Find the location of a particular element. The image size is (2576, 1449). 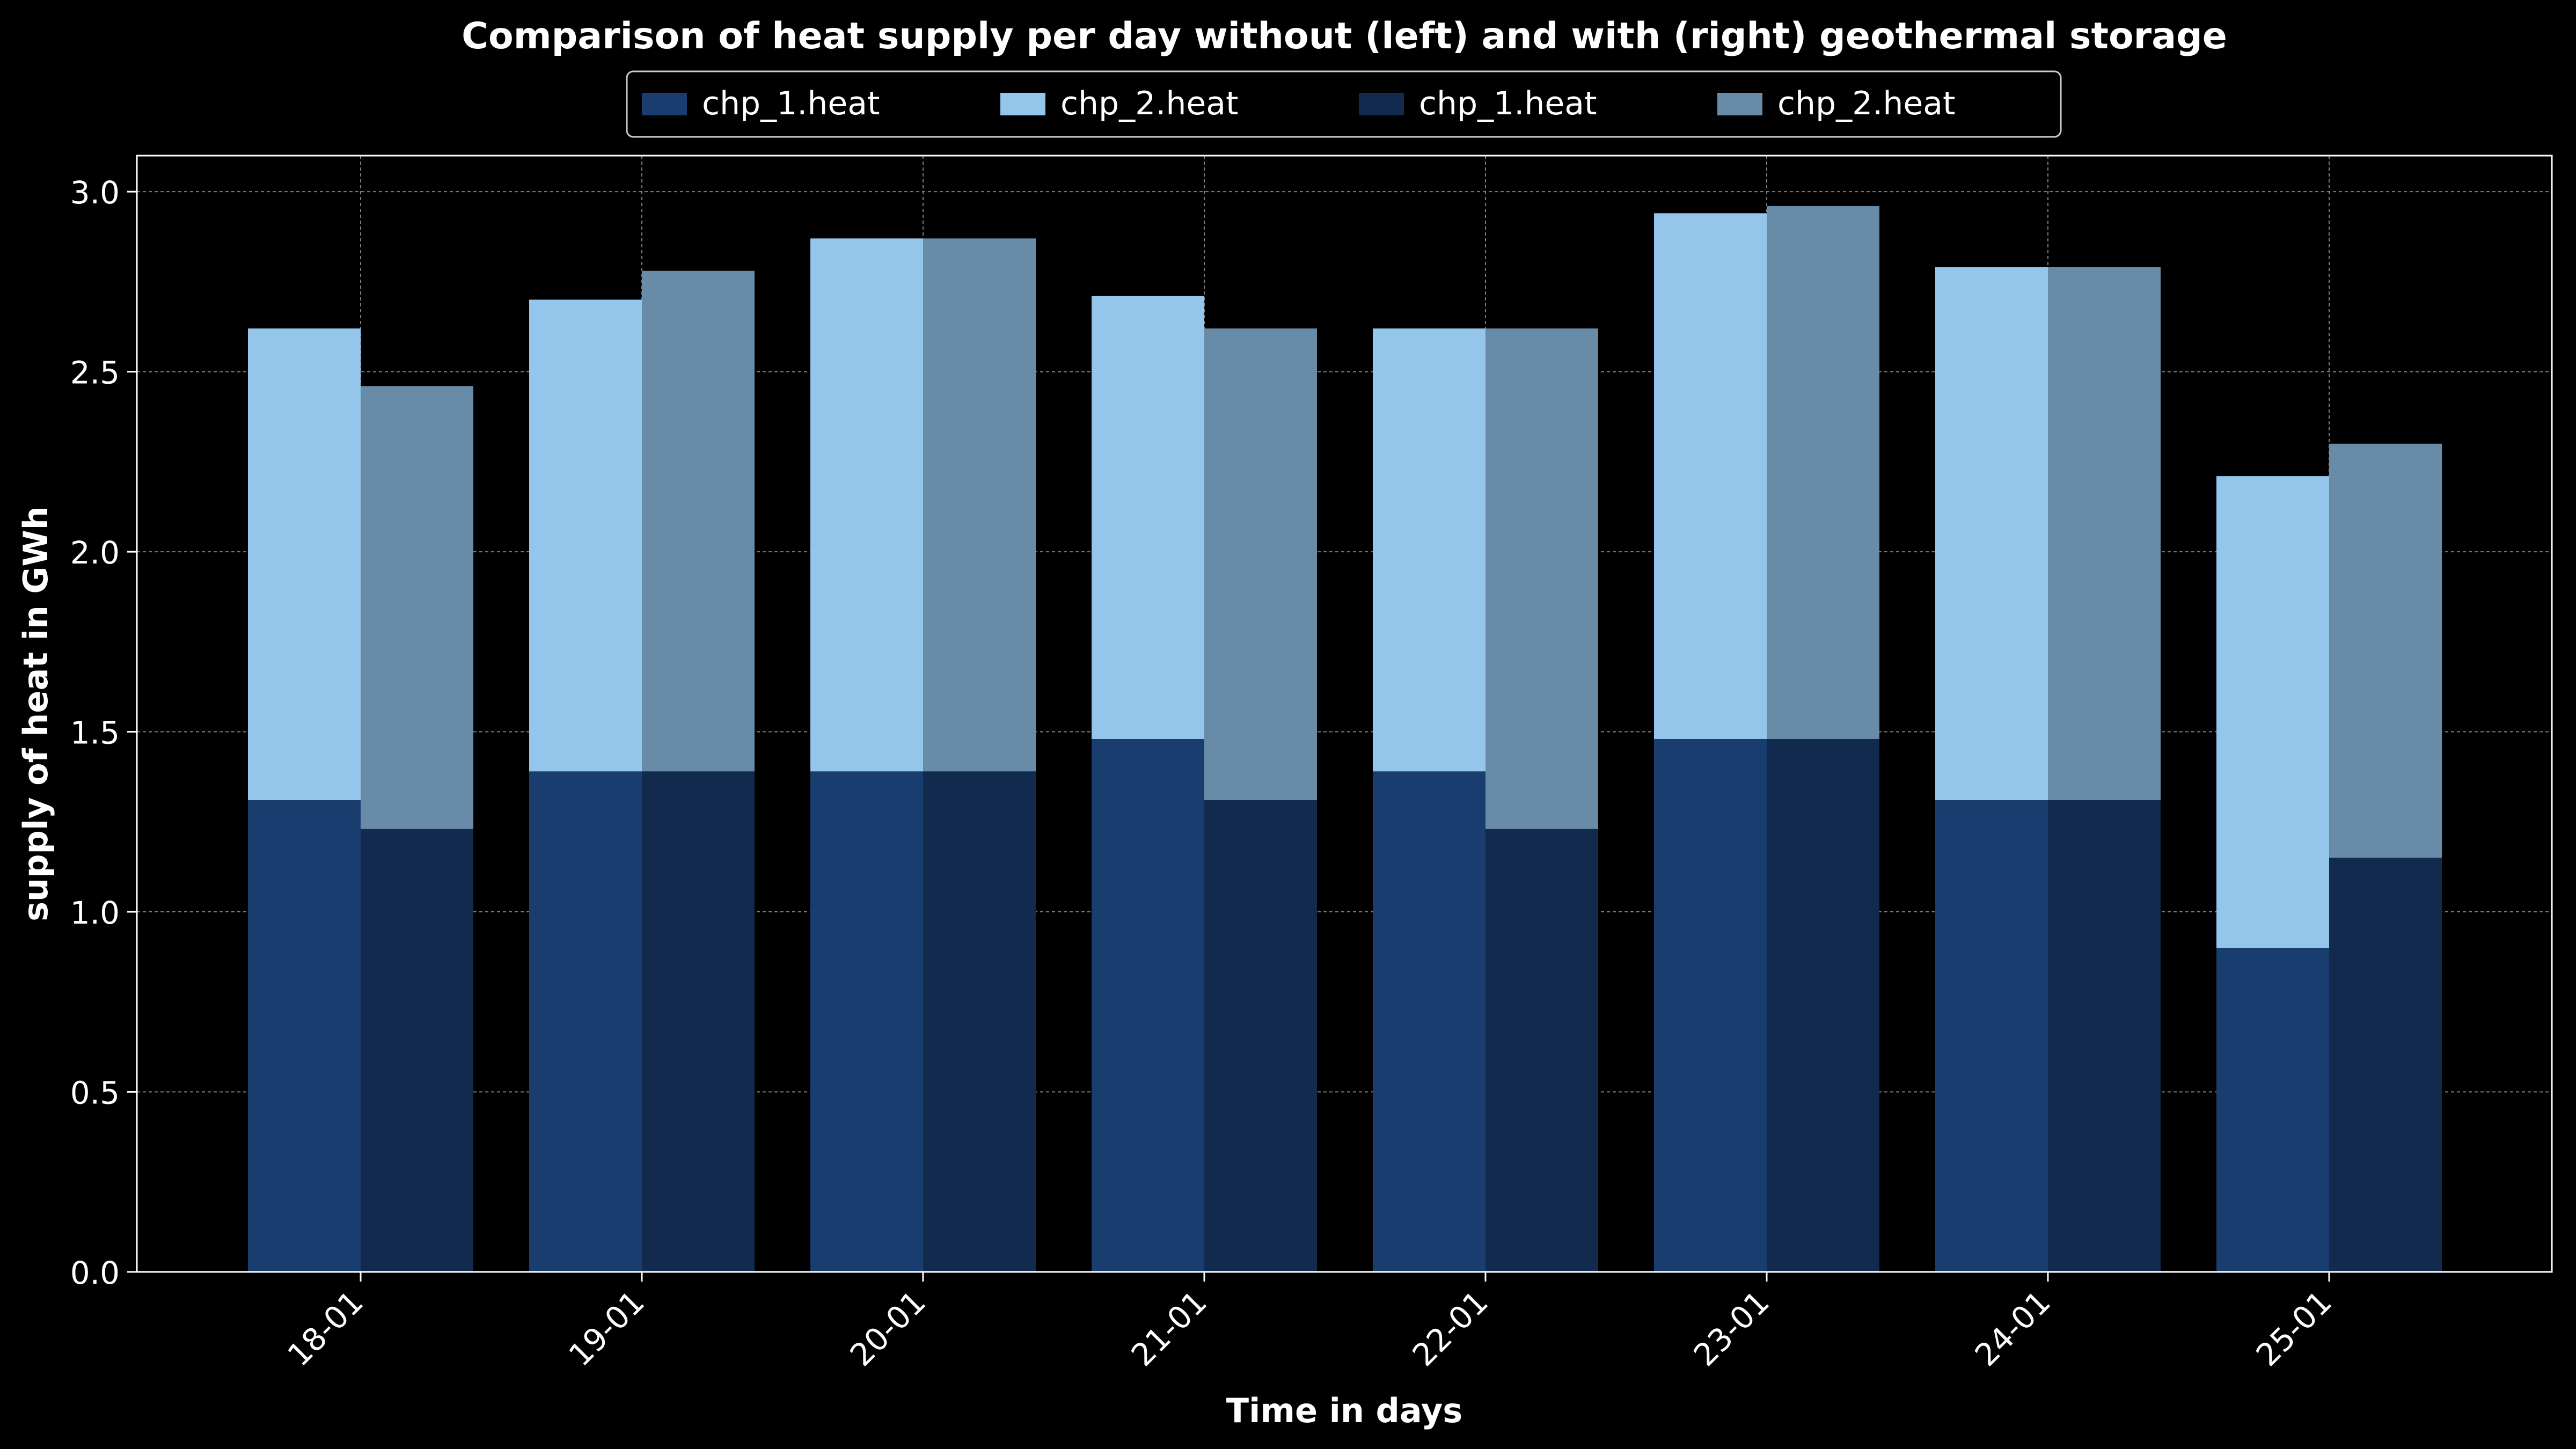

y-axis-label: supply of heat in GWh is located at coordinates (35, 713).